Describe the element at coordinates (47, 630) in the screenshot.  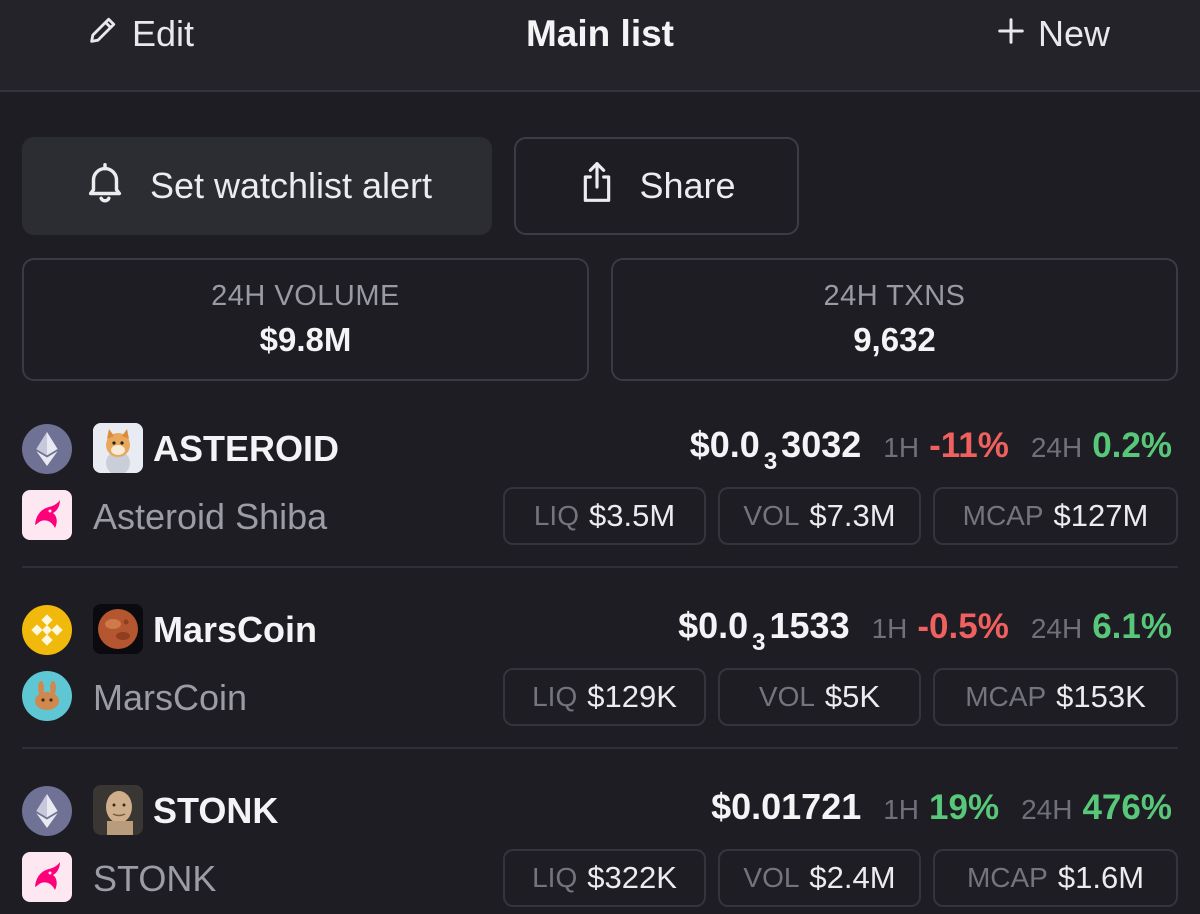
I see `bnb-chain-icon` at that location.